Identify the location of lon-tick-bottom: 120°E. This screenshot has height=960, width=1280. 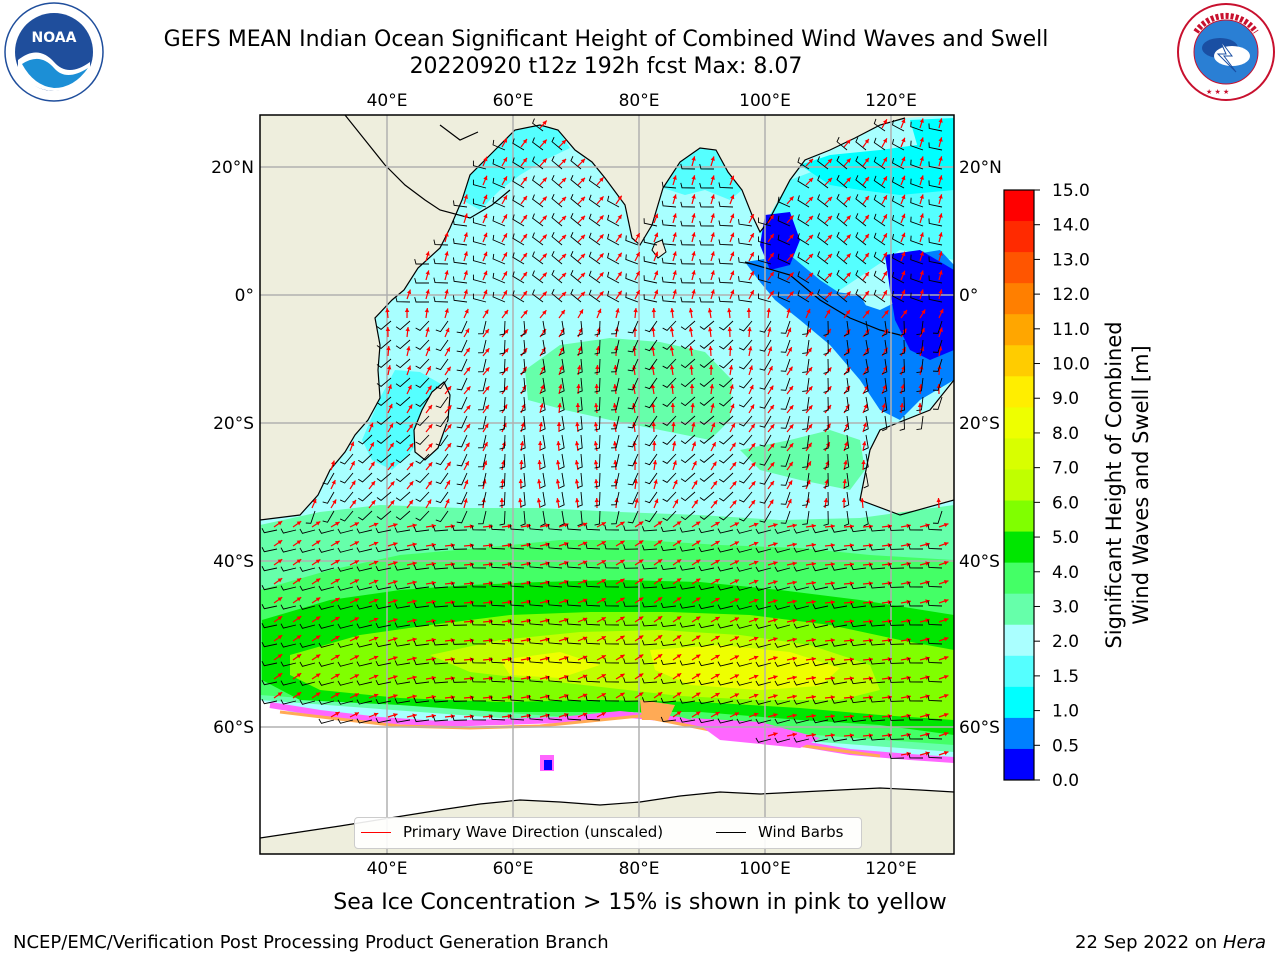
(891, 869).